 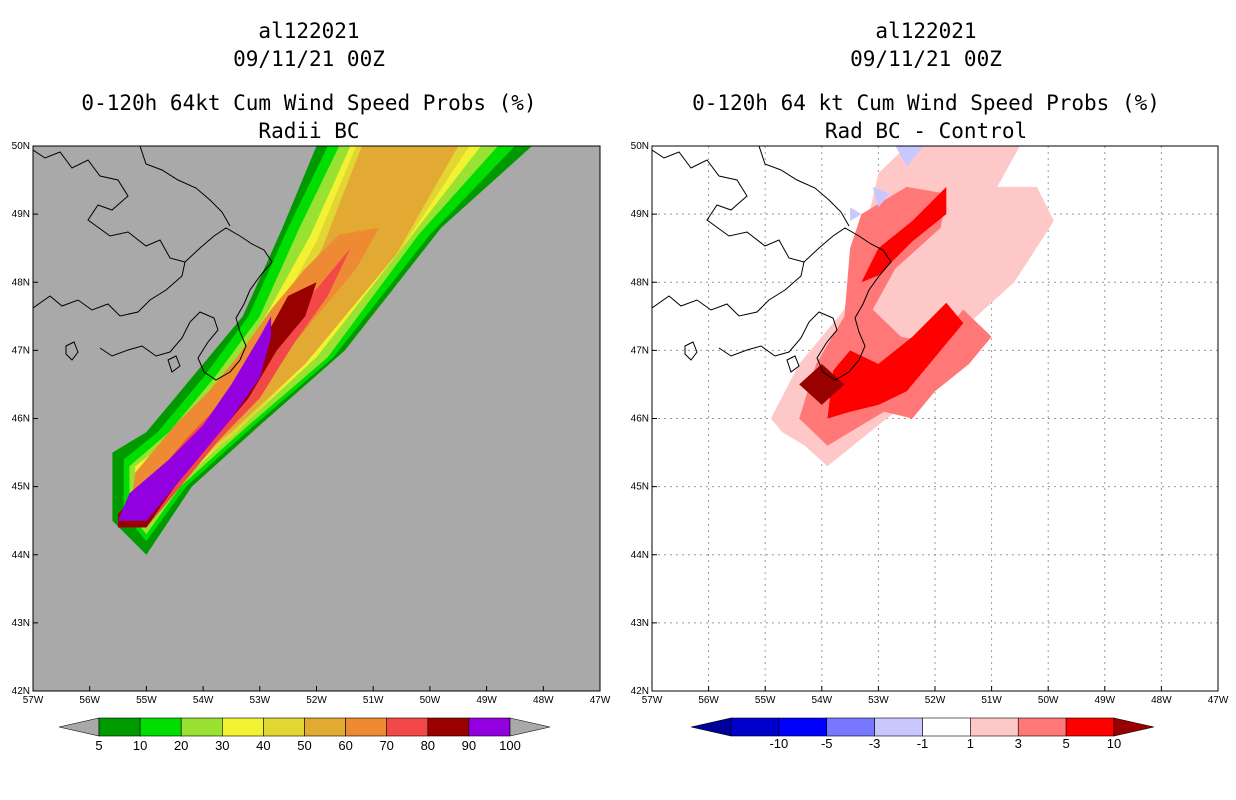 What do you see at coordinates (185, 186) in the screenshot?
I see `left-coastline-north` at bounding box center [185, 186].